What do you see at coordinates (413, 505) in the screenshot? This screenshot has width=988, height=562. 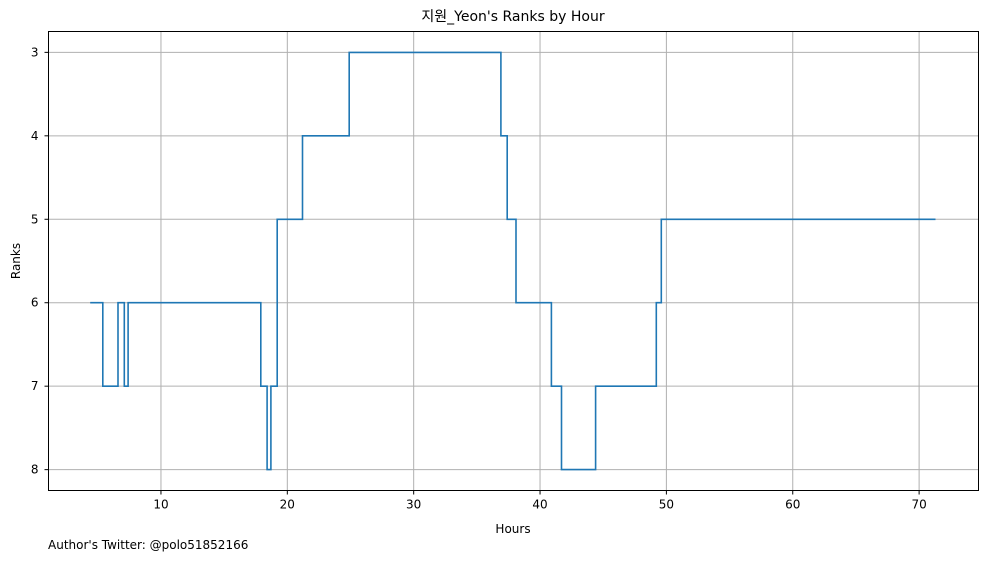 I see `x-tick-label: 30` at bounding box center [413, 505].